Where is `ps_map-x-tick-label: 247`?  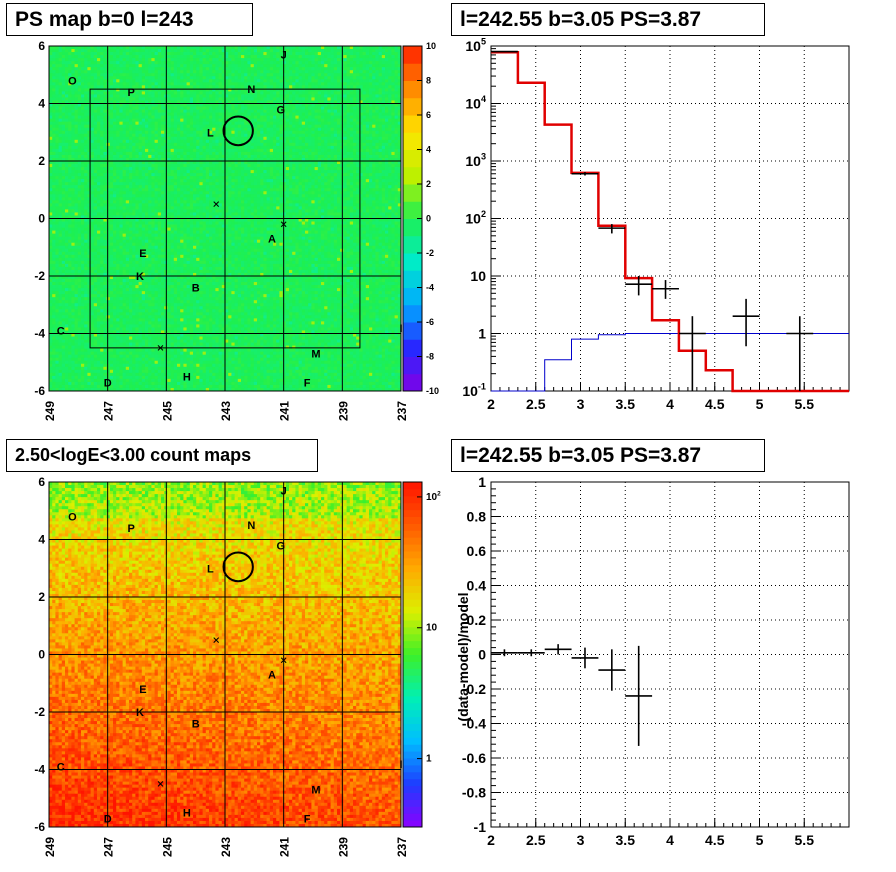 ps_map-x-tick-label: 247 is located at coordinates (109, 411).